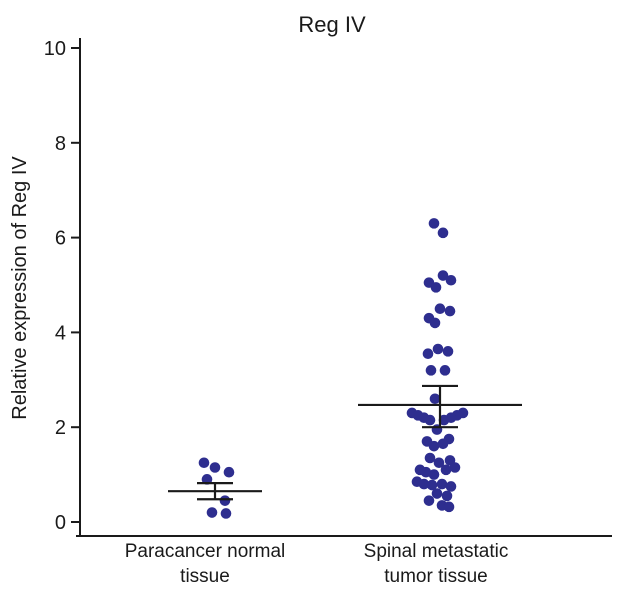  Describe the element at coordinates (345, 442) in the screenshot. I see `mean-sem-bars` at that location.